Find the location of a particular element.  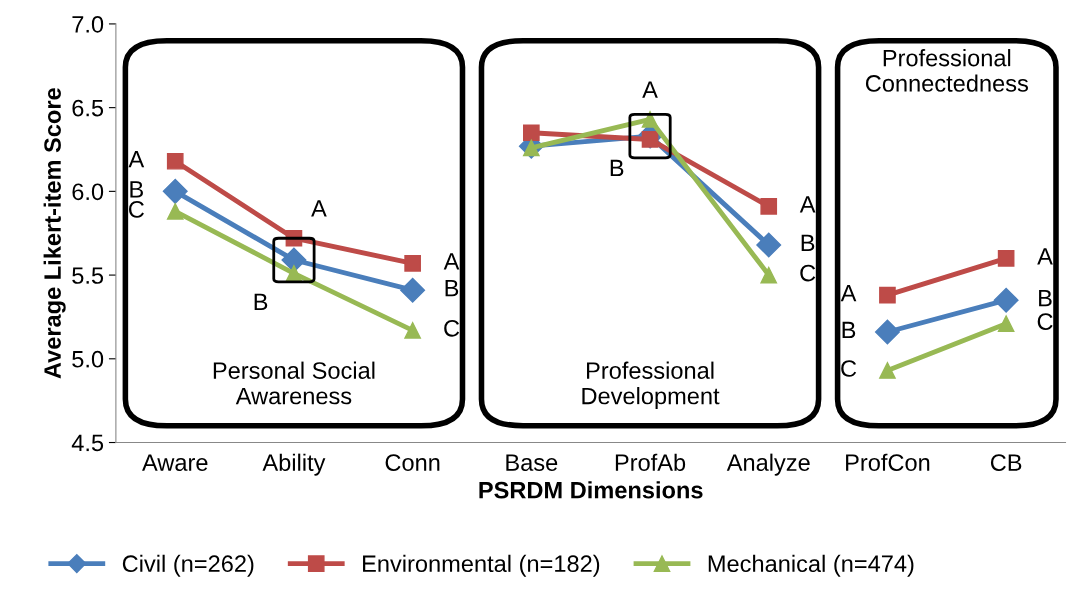

y-tick-label: 7.0 is located at coordinates (88, 24).